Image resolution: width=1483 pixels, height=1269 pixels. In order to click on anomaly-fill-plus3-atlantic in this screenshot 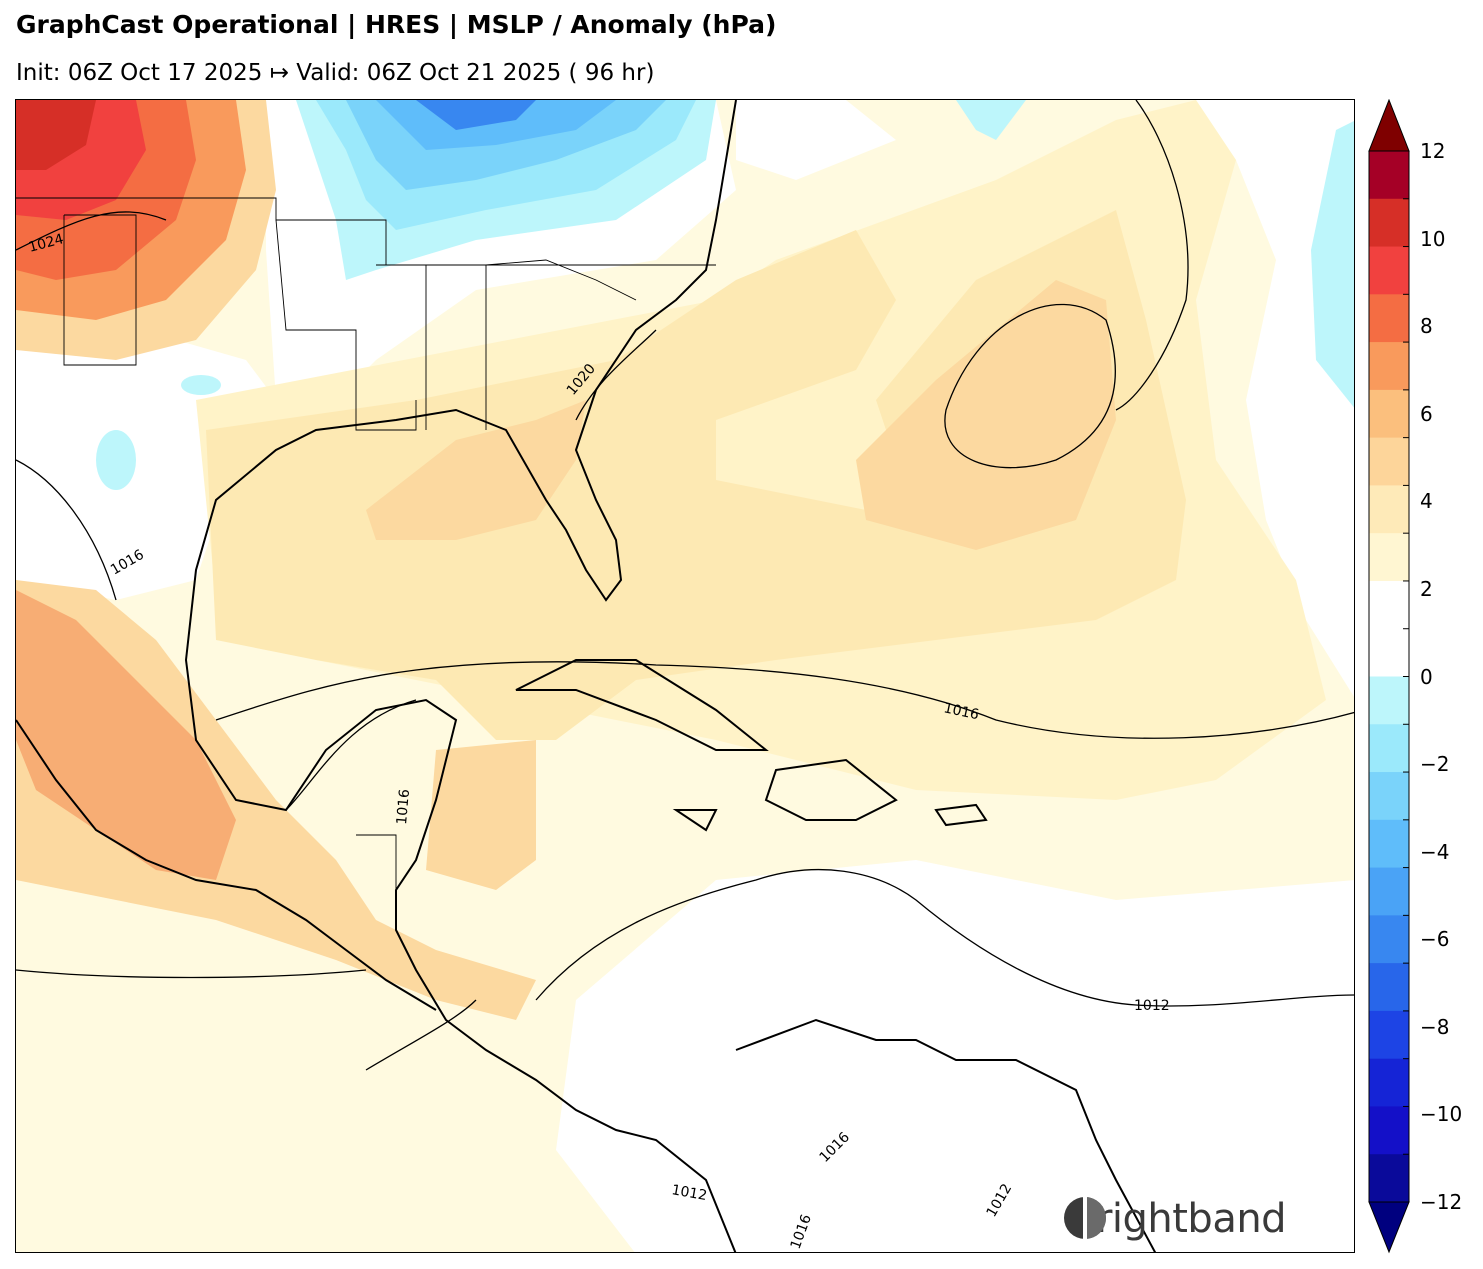, I will do `click(986, 415)`.